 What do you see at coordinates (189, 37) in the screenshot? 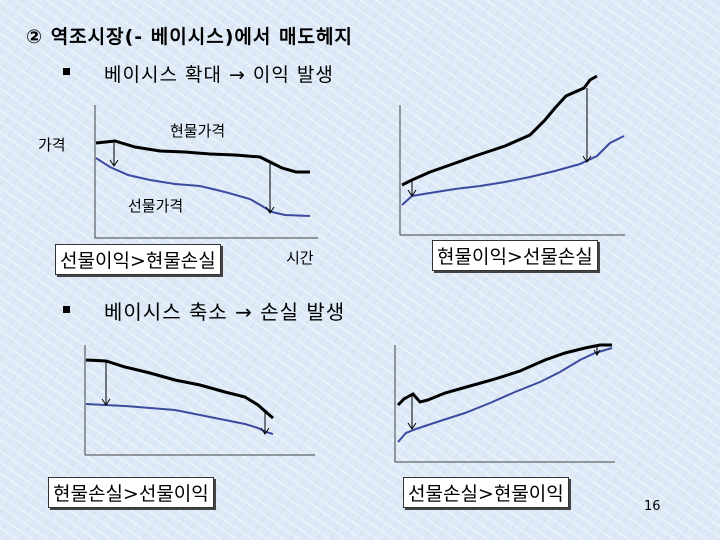
I see `slide-title: ② 역조시장(- 베이시스)에서 매도헤지` at bounding box center [189, 37].